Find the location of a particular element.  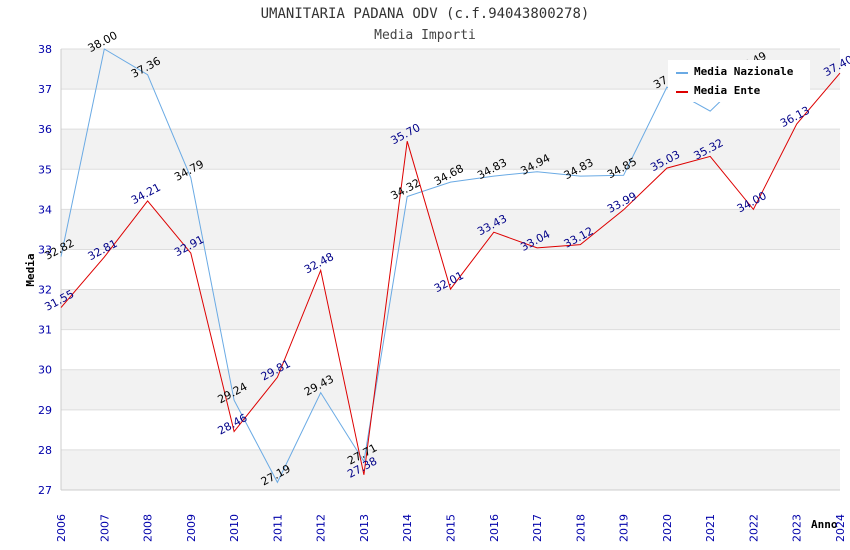

y-tick-labels: 27 28 29 30 31 32 33 34 35 36 37 38 is located at coordinates (45, 270).